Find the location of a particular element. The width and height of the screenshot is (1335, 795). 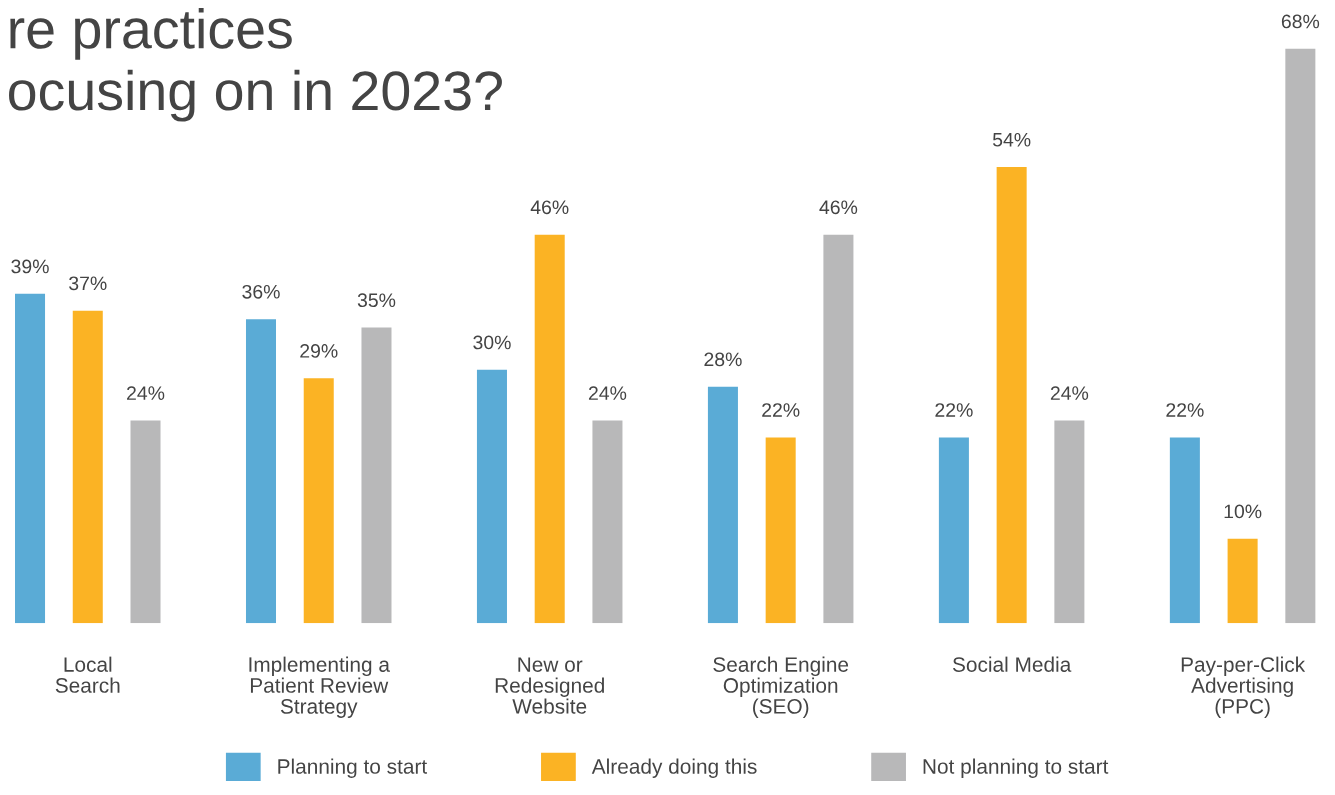

x-tick-label: Search Engine Optimization (SEO) is located at coordinates (781, 687).